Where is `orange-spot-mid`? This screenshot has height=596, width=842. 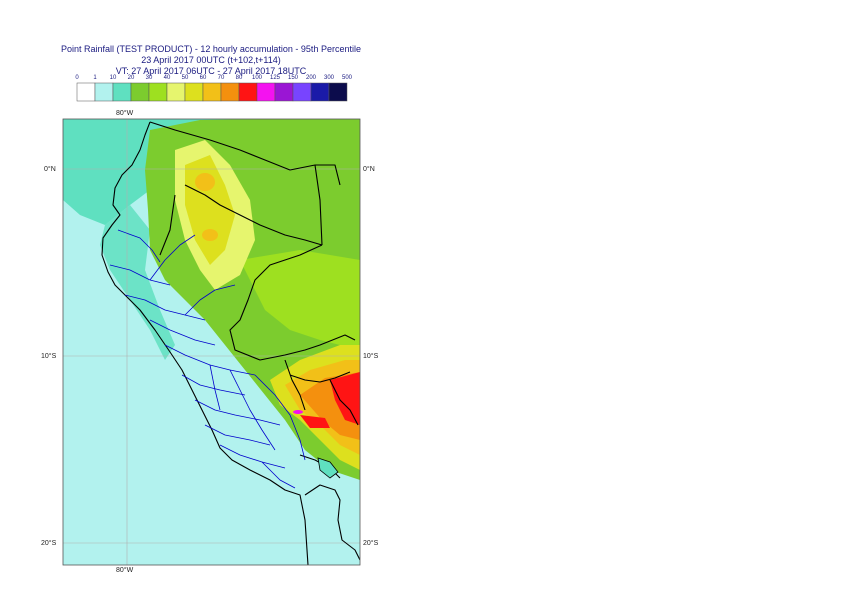 orange-spot-mid is located at coordinates (210, 235).